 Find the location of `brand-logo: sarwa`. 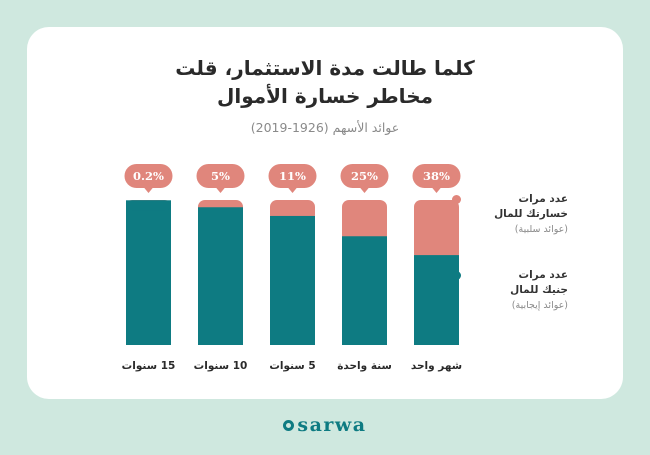

brand-logo: sarwa is located at coordinates (325, 425).